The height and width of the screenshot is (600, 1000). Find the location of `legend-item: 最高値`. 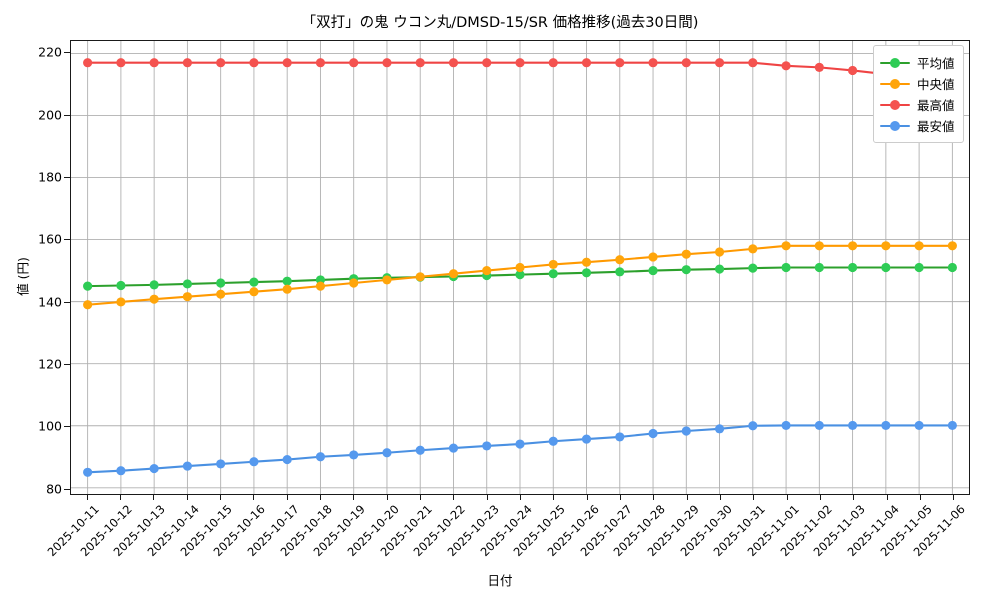

legend-item: 最高値 is located at coordinates (917, 104).